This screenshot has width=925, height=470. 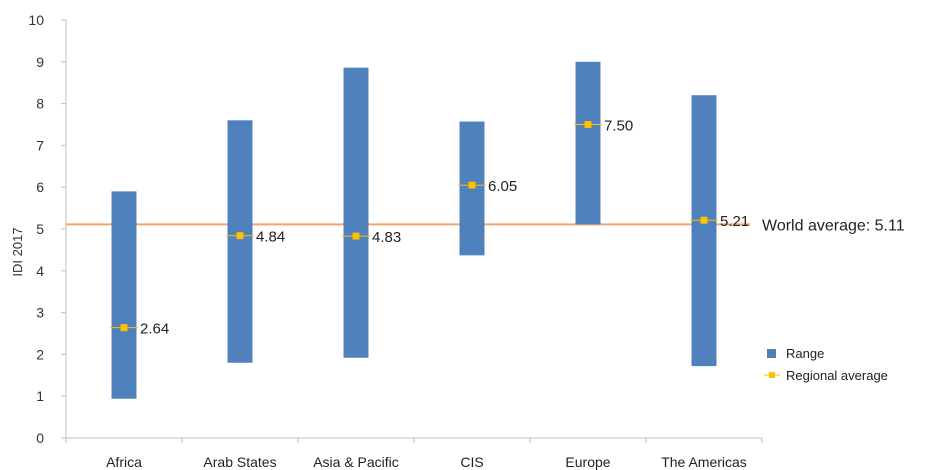 What do you see at coordinates (40, 354) in the screenshot?
I see `y-tick-label: 2` at bounding box center [40, 354].